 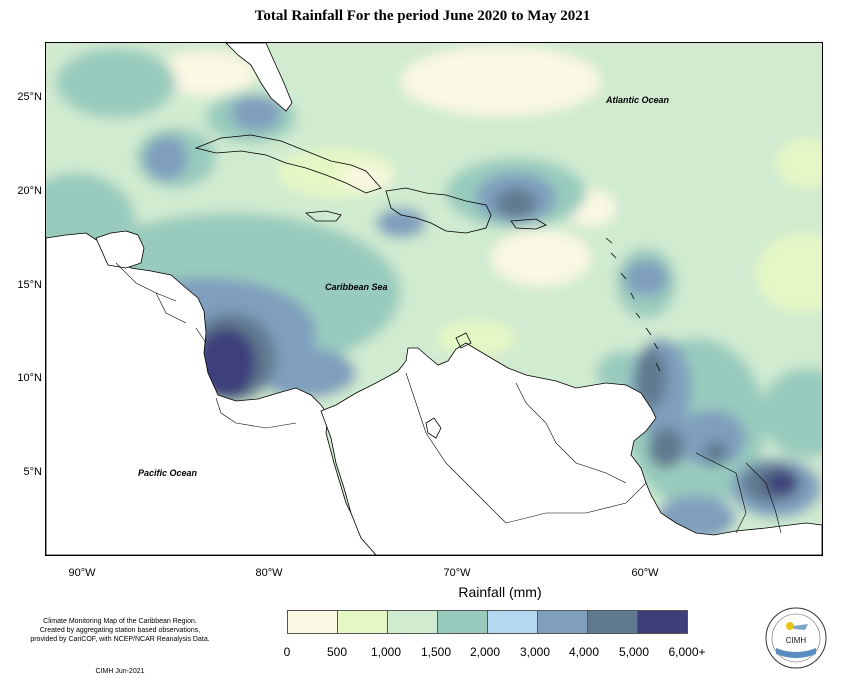 I want to click on cimh-logo: CIMH, so click(x=796, y=638).